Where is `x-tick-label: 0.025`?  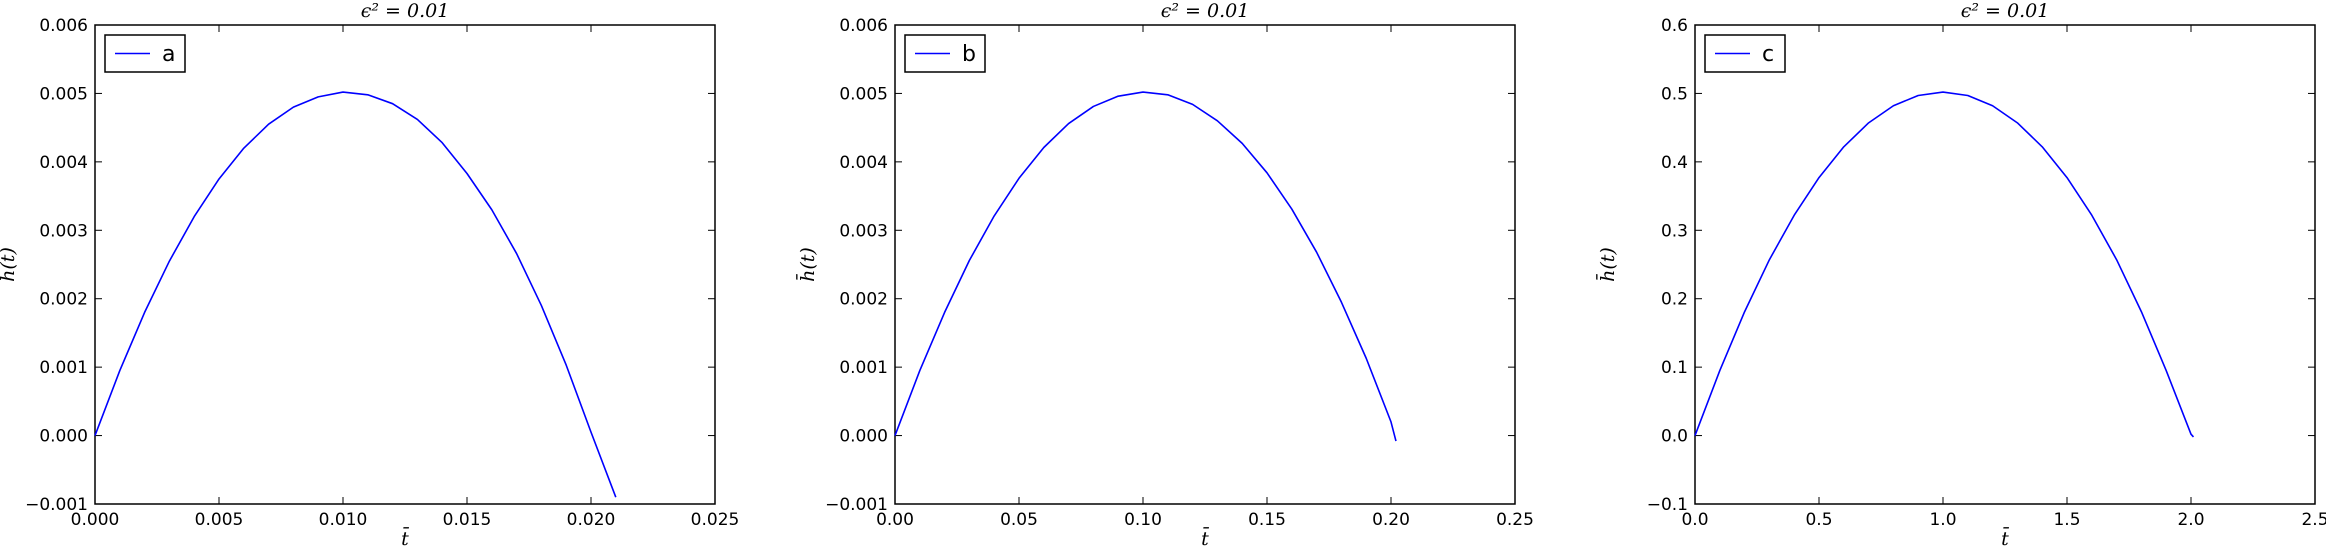 x-tick-label: 0.025 is located at coordinates (715, 520).